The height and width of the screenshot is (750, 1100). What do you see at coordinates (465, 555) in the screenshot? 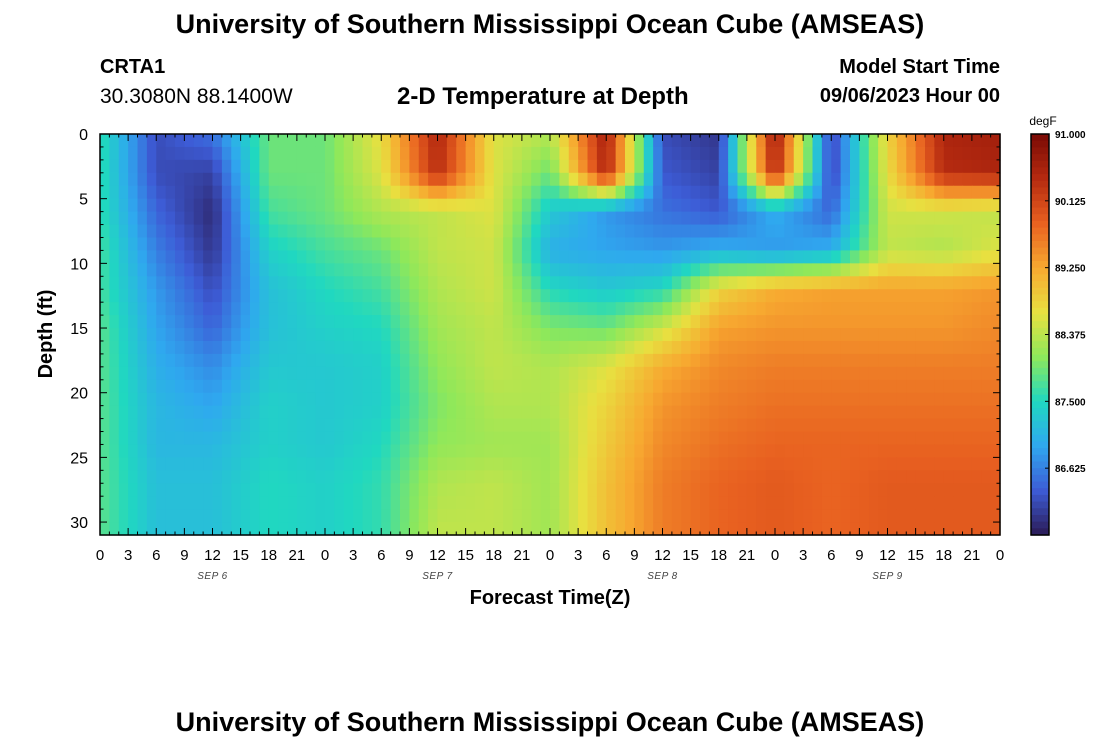
I see `x-tick-label: 15` at bounding box center [465, 555].